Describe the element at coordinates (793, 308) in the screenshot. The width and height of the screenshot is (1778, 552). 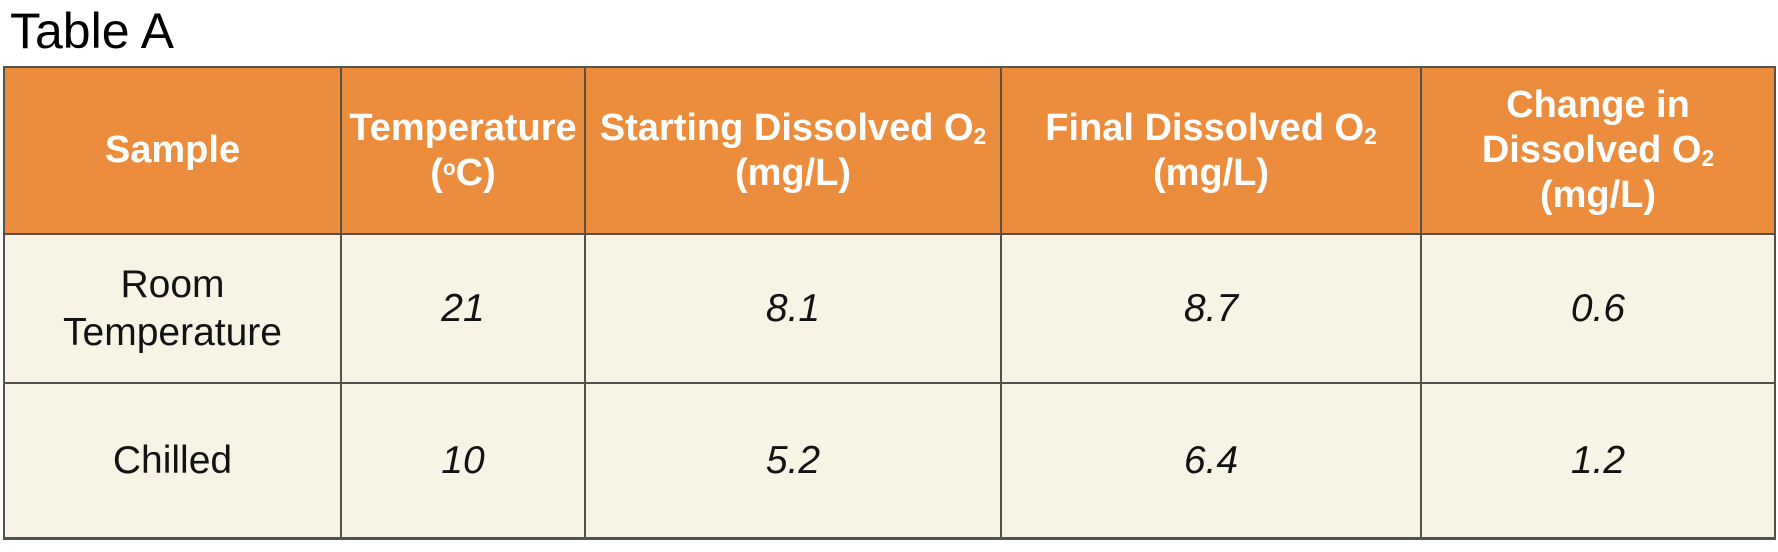
I see `cell-starting-dissolved-o2: 8.1` at that location.